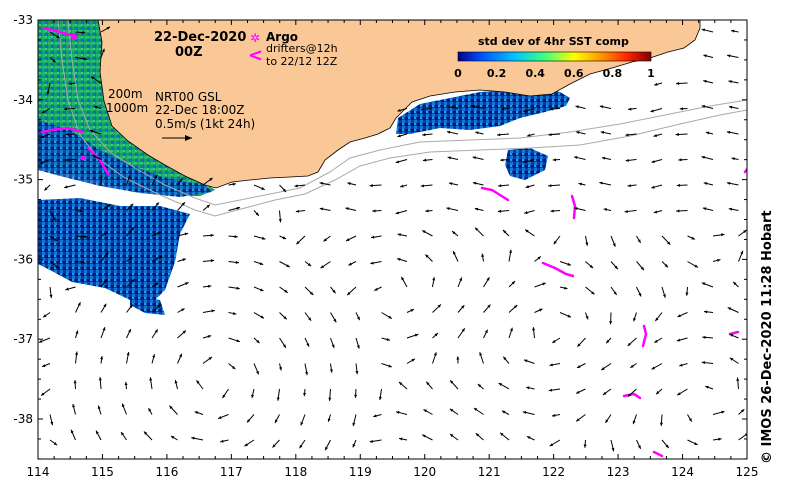 The height and width of the screenshot is (492, 790). I want to click on x-tick-label: 123, so click(618, 472).